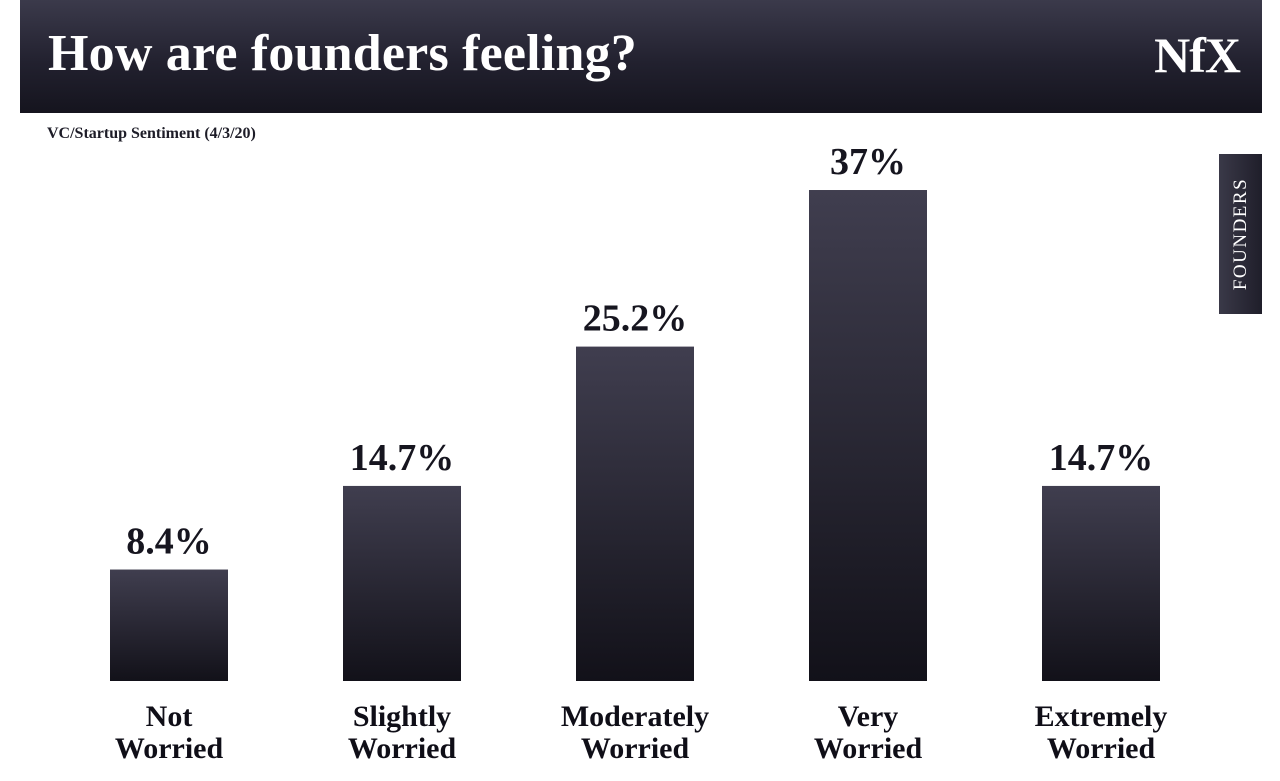 The width and height of the screenshot is (1280, 781). I want to click on category-label-3-line-0: Very, so click(868, 716).